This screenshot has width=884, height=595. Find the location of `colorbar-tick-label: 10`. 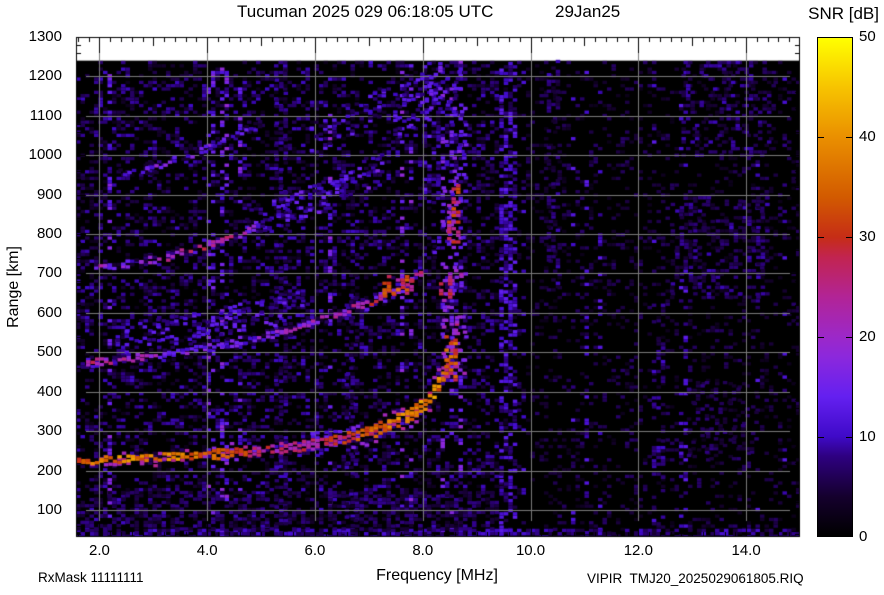

colorbar-tick-label: 10 is located at coordinates (867, 436).